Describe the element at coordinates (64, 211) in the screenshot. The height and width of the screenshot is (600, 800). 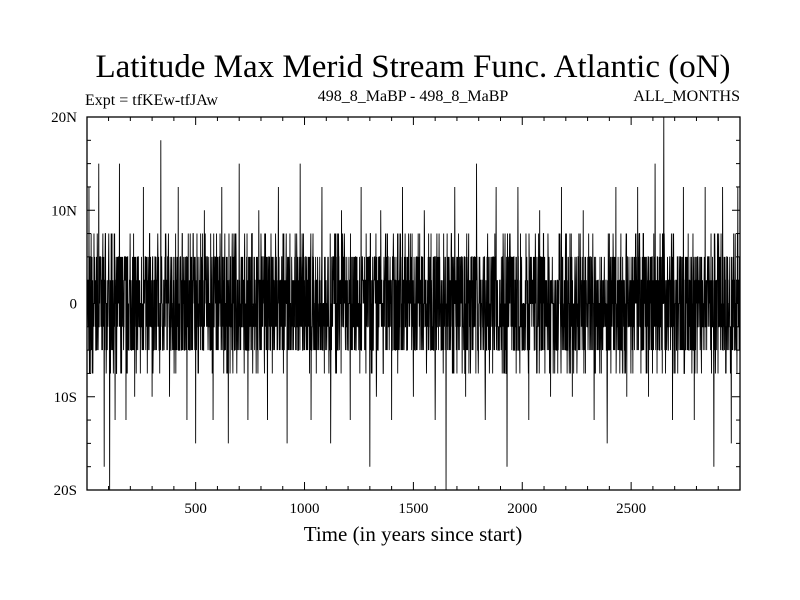
I see `y-tick-label: 10N` at that location.